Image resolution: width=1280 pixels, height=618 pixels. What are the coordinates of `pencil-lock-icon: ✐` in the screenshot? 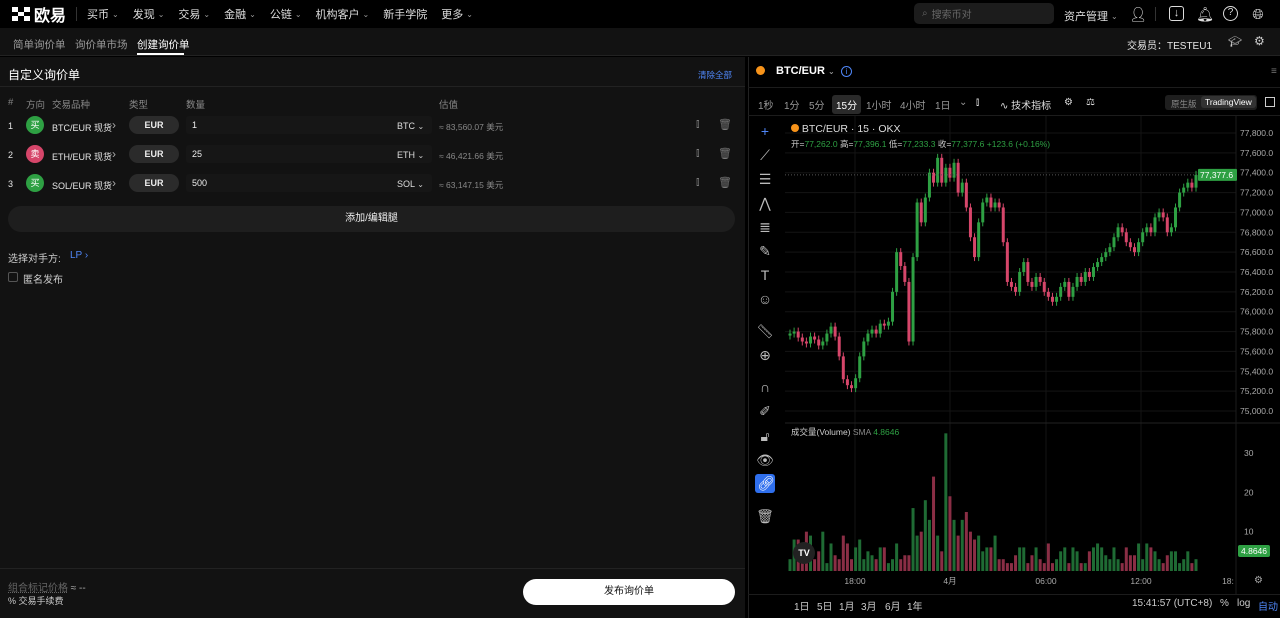 It's located at (765, 411).